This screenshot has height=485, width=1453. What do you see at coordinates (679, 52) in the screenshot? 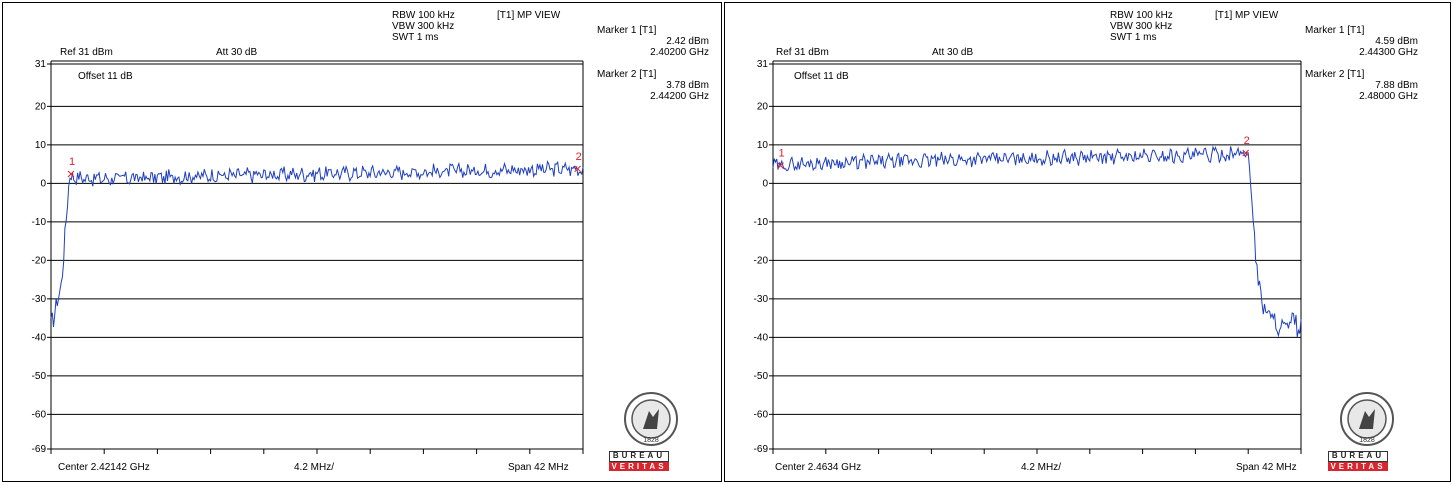
I see `marker-1-freq: 2.40200 GHz` at bounding box center [679, 52].